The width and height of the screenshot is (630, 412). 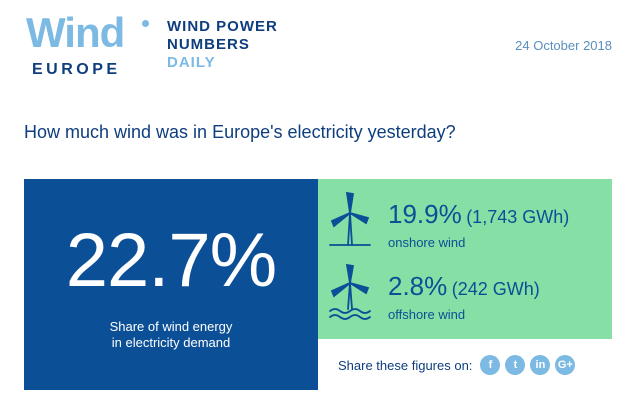 I want to click on onshore-stat: 19.9% (1,743 GWh) onshore wind, so click(x=465, y=226).